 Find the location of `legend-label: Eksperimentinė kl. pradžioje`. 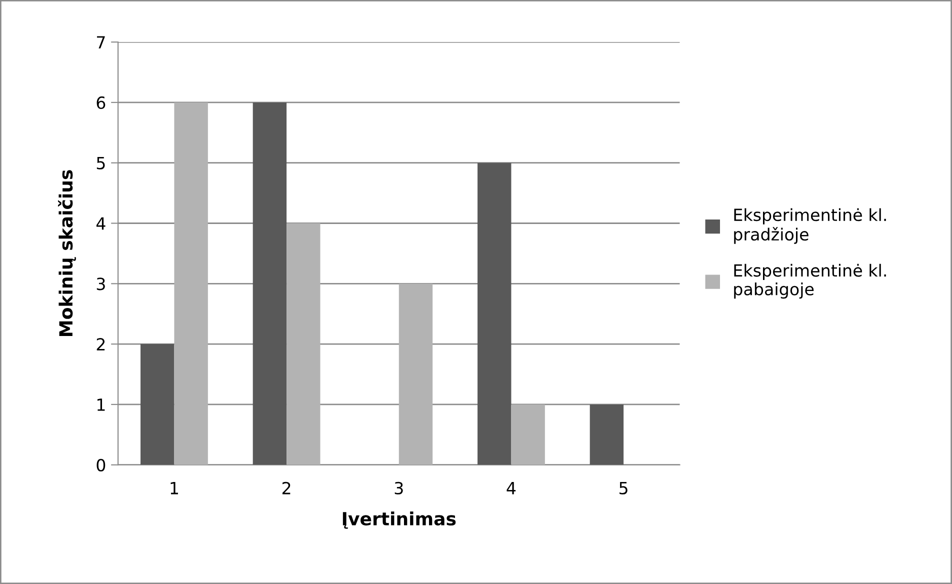

legend-label: Eksperimentinė kl. pradžioje is located at coordinates (810, 226).